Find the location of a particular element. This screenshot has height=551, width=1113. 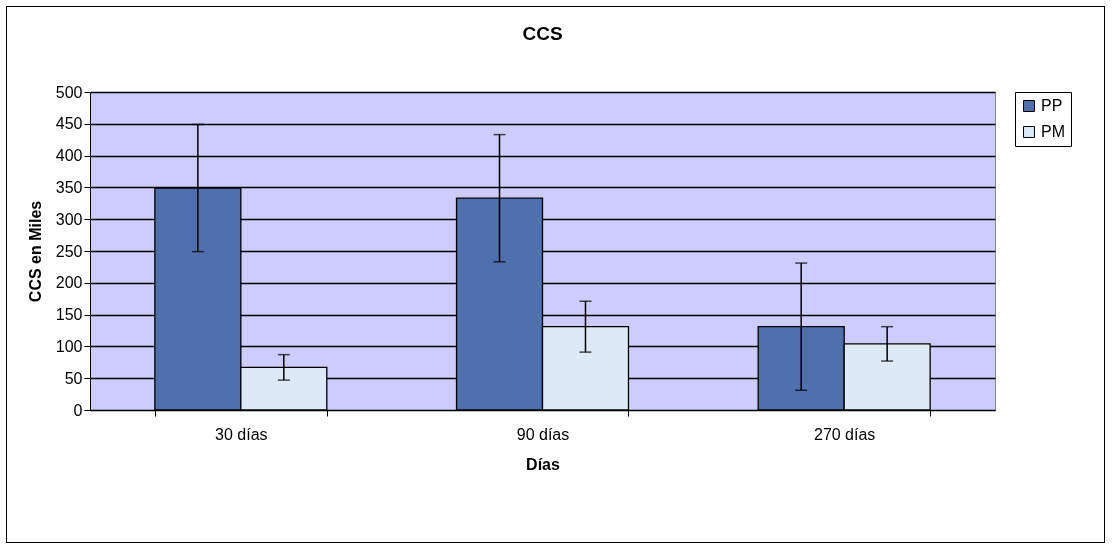

x-tick-label: 90 días is located at coordinates (543, 434).